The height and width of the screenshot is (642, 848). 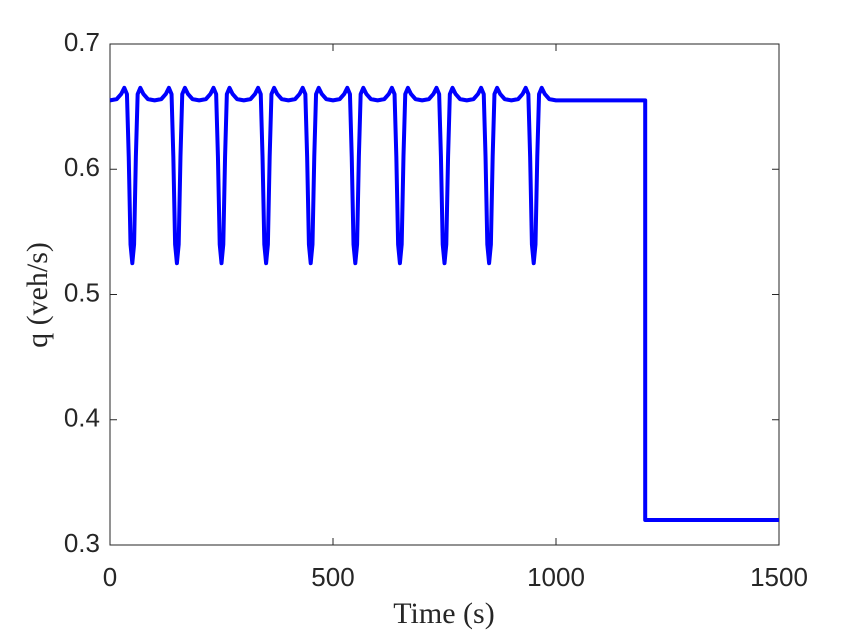 I want to click on x-tick-label: 1000, so click(x=556, y=577).